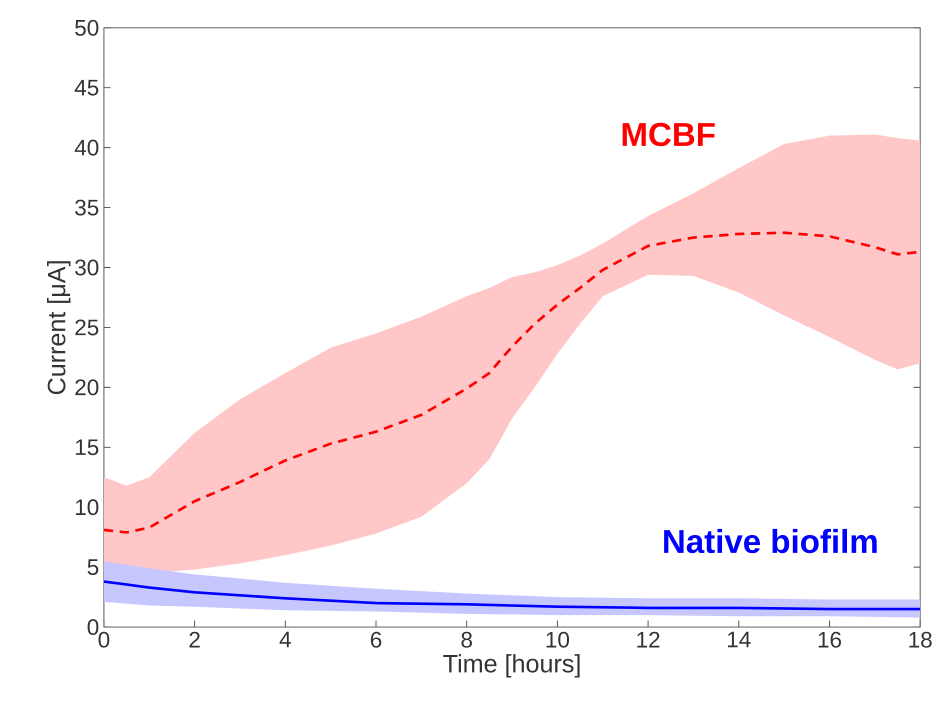 The height and width of the screenshot is (702, 940). I want to click on y-tick-label: 25, so click(86, 327).